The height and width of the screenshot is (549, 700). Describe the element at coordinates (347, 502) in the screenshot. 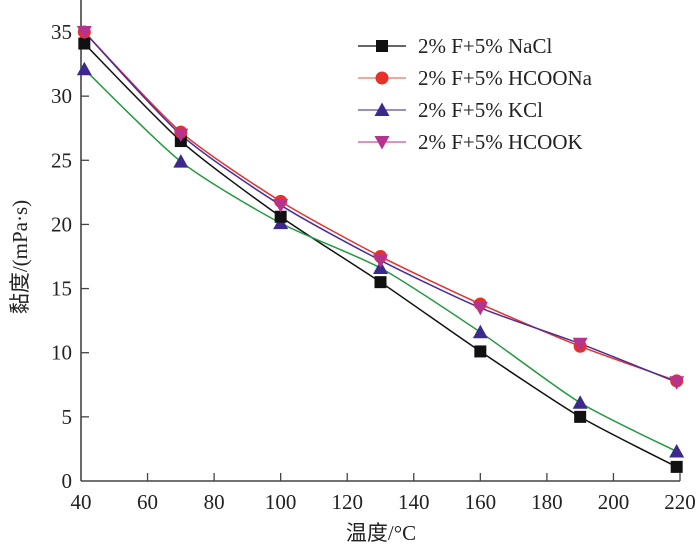

I see `x-tick-label: 120` at that location.